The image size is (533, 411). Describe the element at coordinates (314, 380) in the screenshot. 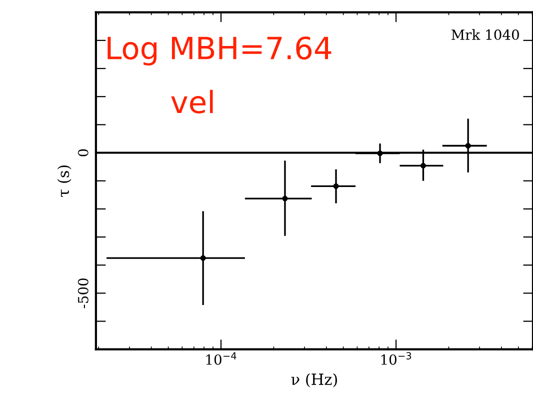

I see `x-axis-title: ν (Hz)` at that location.